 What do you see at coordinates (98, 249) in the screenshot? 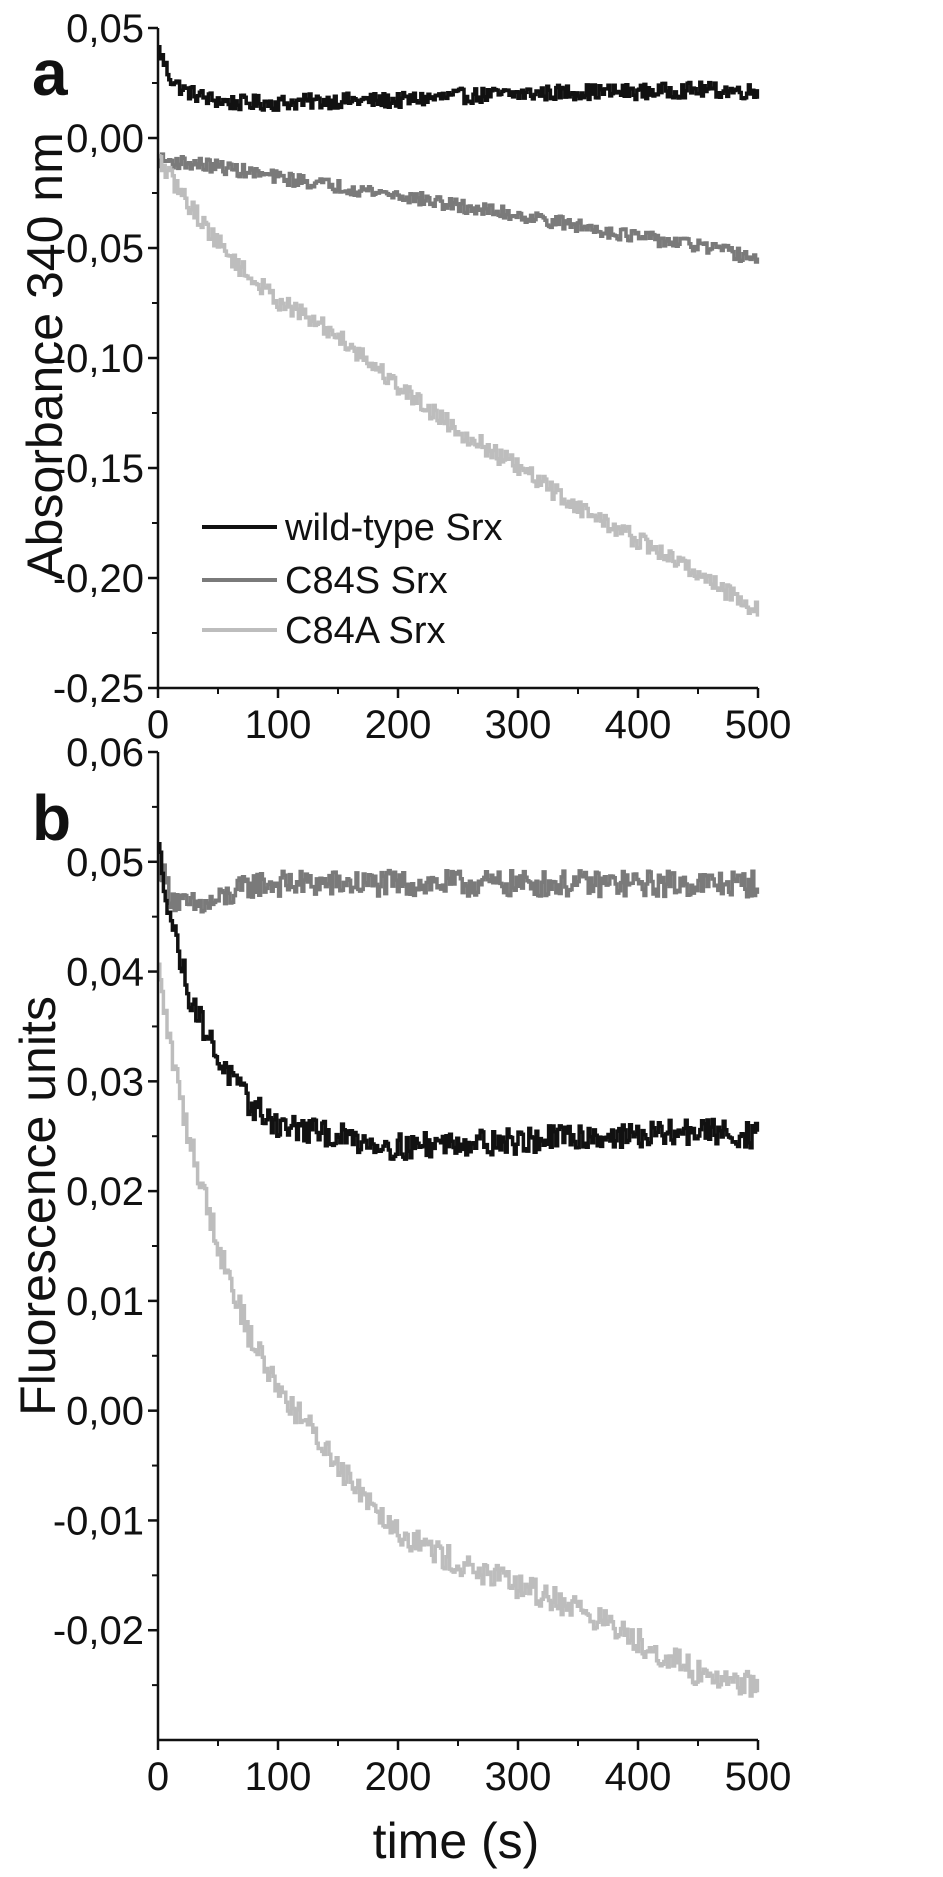
I see `panel-a-y-tick-label: -0,05` at bounding box center [98, 249].